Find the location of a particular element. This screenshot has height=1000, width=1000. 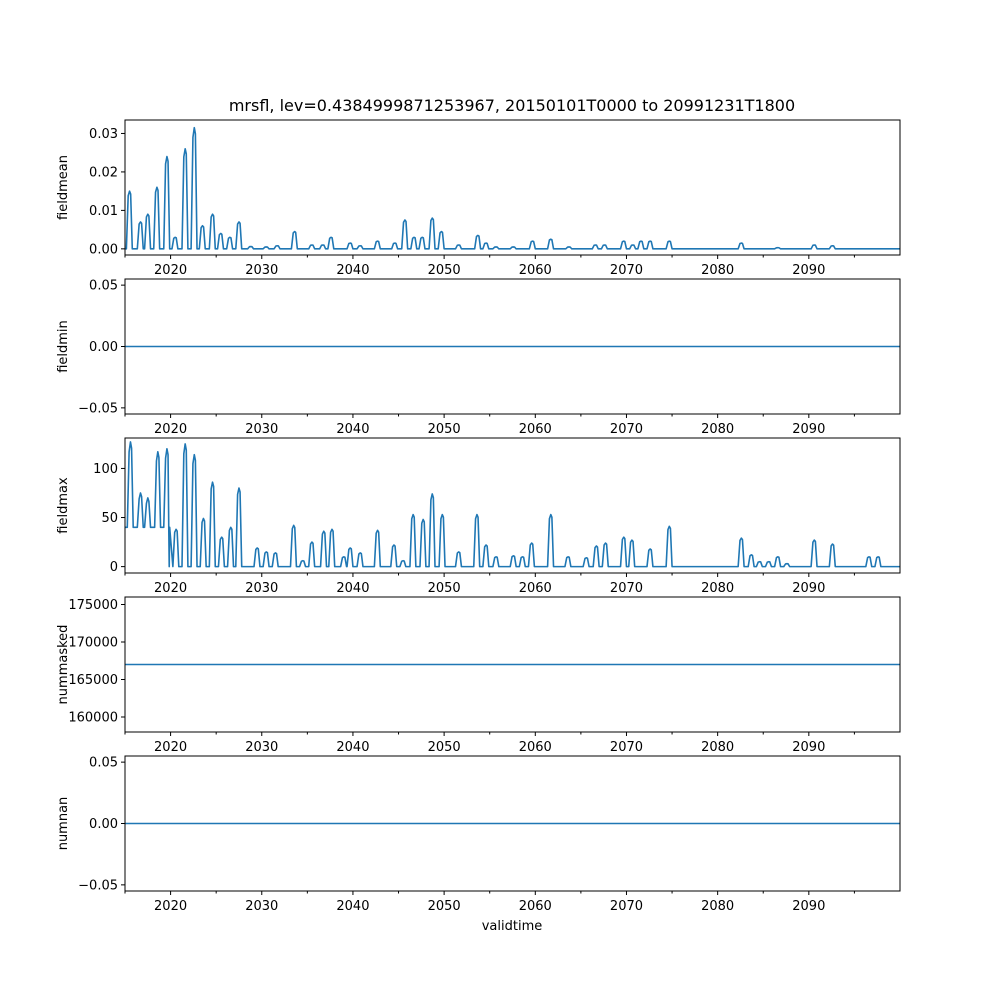

y-axis-label-nummasked: nummasked is located at coordinates (63, 665).